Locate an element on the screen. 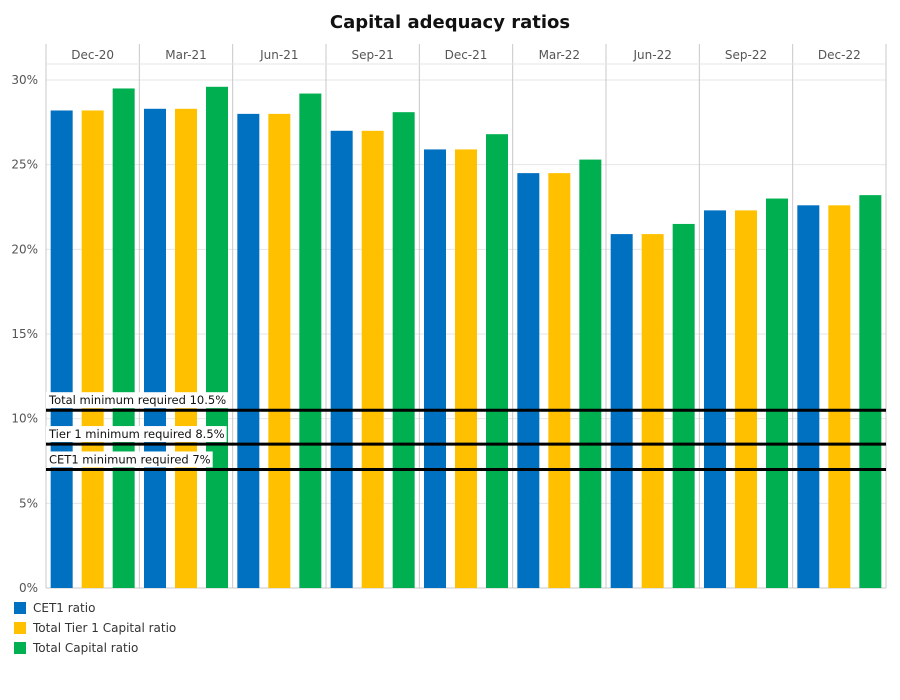  y-tick-label: 0% is located at coordinates (28, 588).